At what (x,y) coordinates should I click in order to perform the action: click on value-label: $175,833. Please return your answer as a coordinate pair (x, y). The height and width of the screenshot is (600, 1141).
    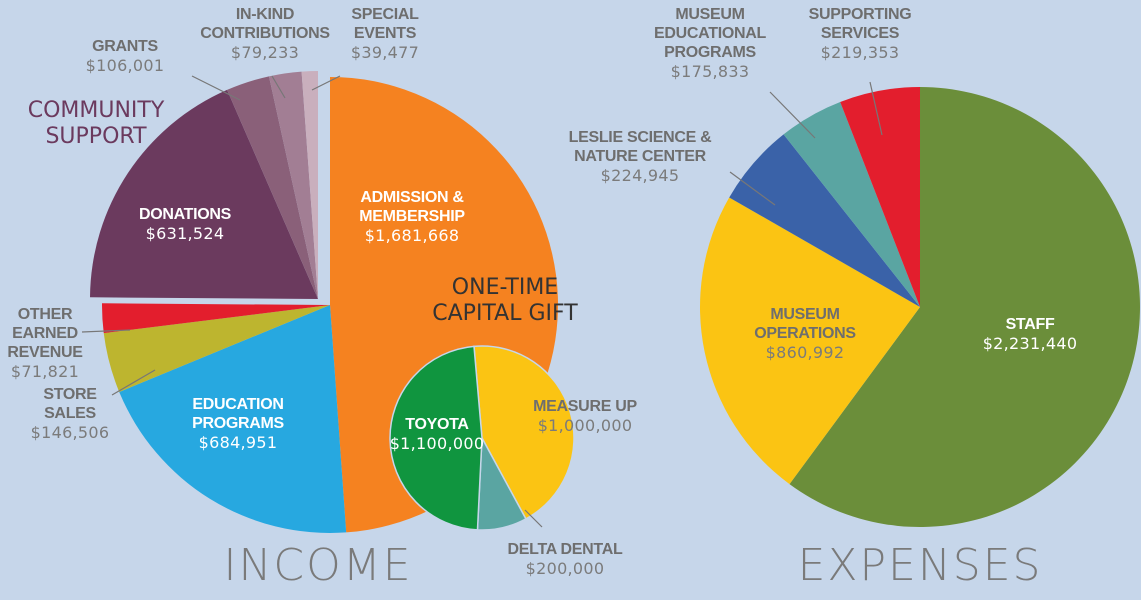
    Looking at the image, I should click on (710, 71).